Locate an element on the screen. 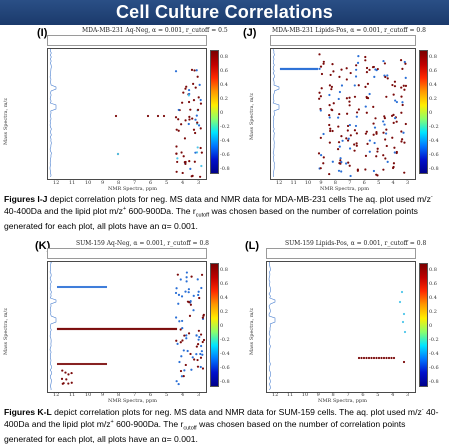 This screenshot has width=449, height=445. colorbar-tick-label: -0.8 is located at coordinates (225, 169).